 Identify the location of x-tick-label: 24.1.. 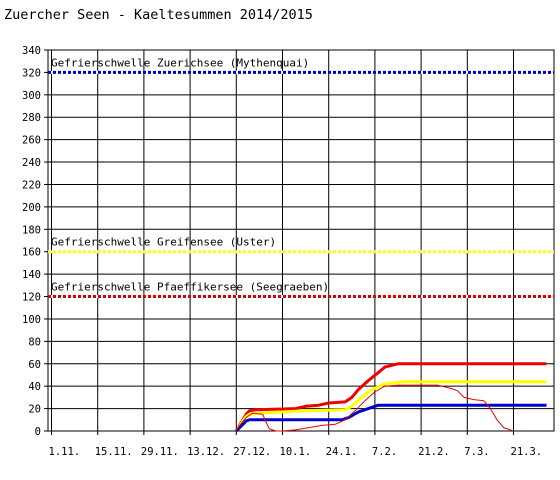
(342, 452).